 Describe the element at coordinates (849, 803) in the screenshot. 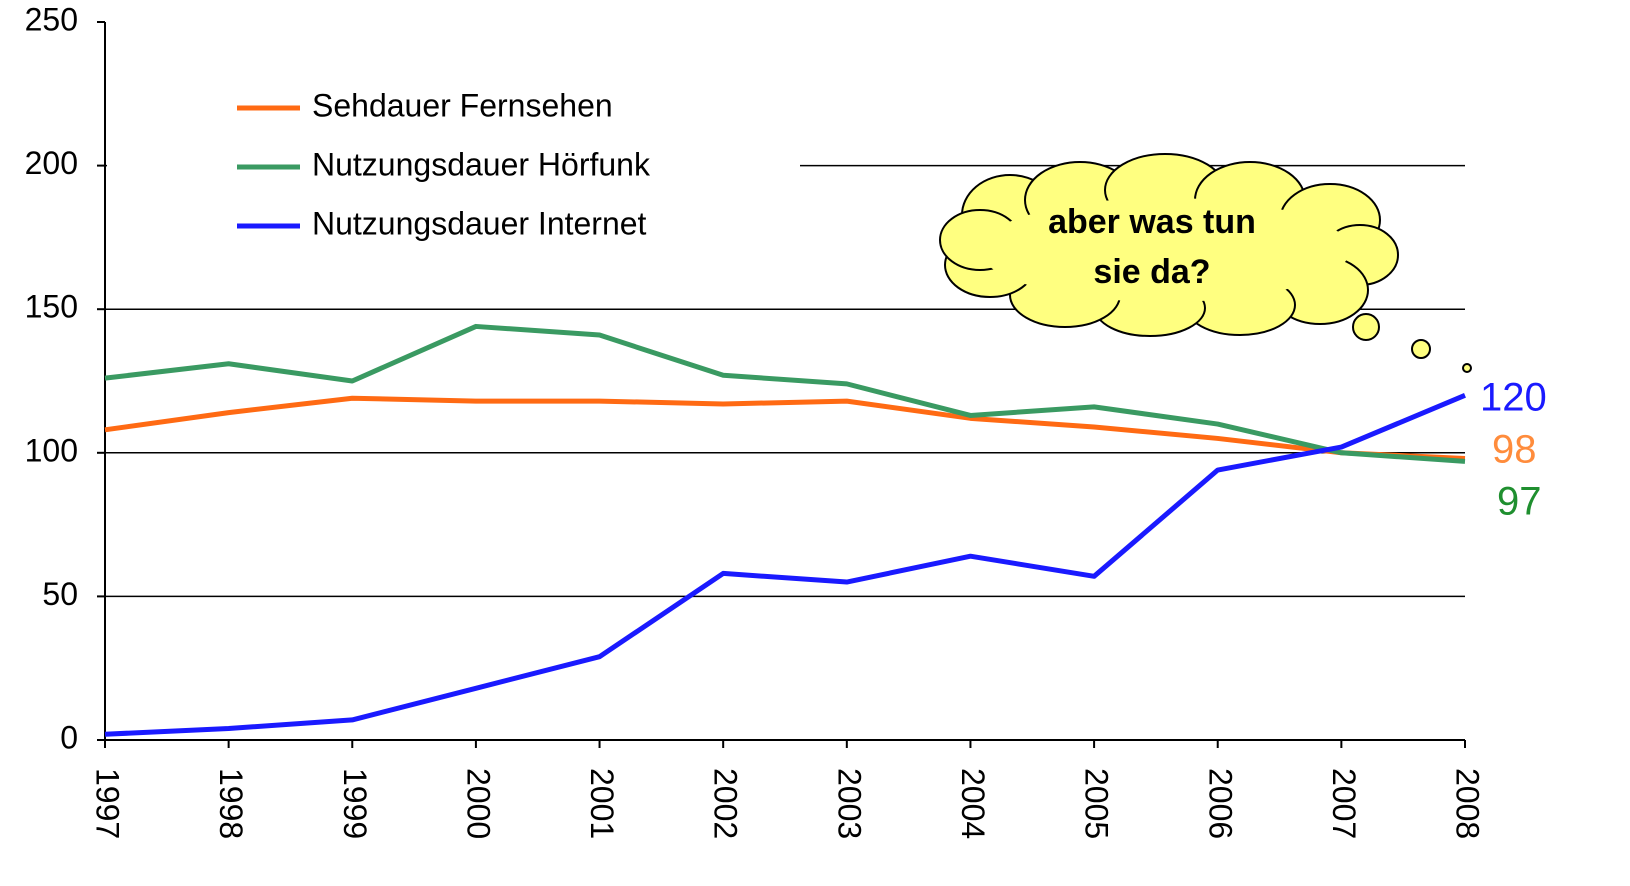

I see `x-tick-label: 2003` at that location.